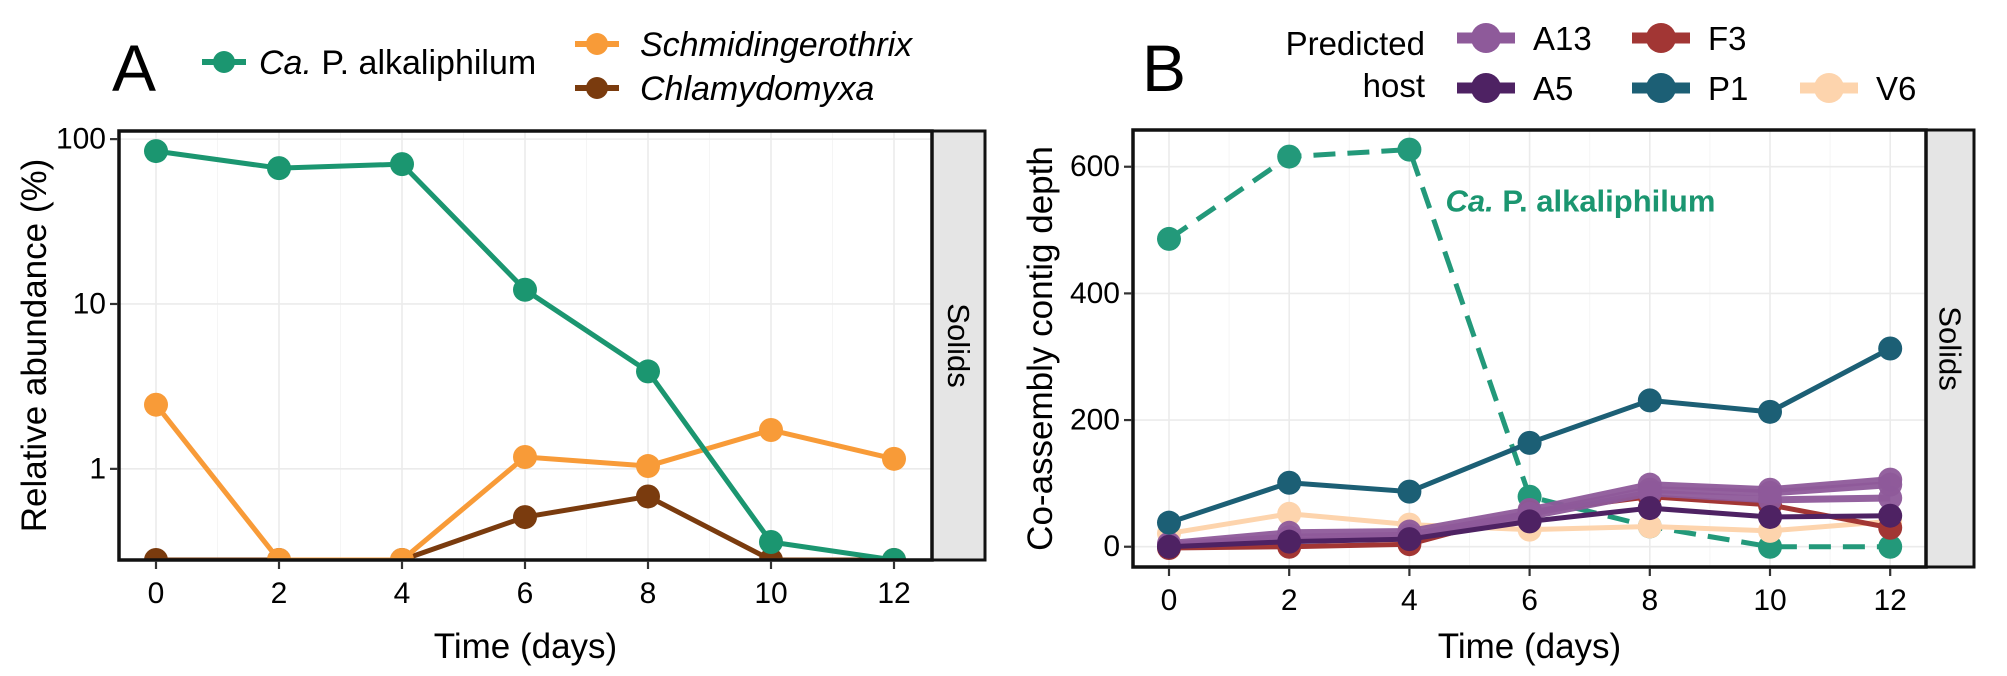  What do you see at coordinates (770, 593) in the screenshot?
I see `a-x-tick-label: 10` at bounding box center [770, 593].